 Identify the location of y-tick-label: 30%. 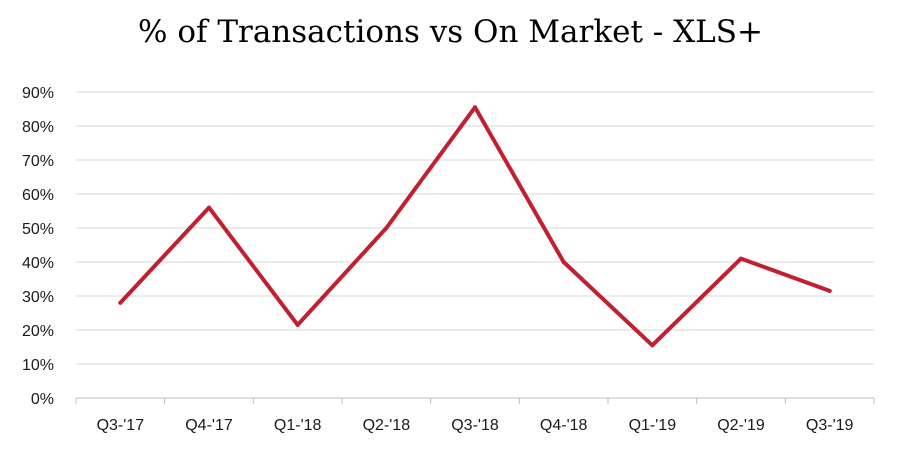
(38, 297).